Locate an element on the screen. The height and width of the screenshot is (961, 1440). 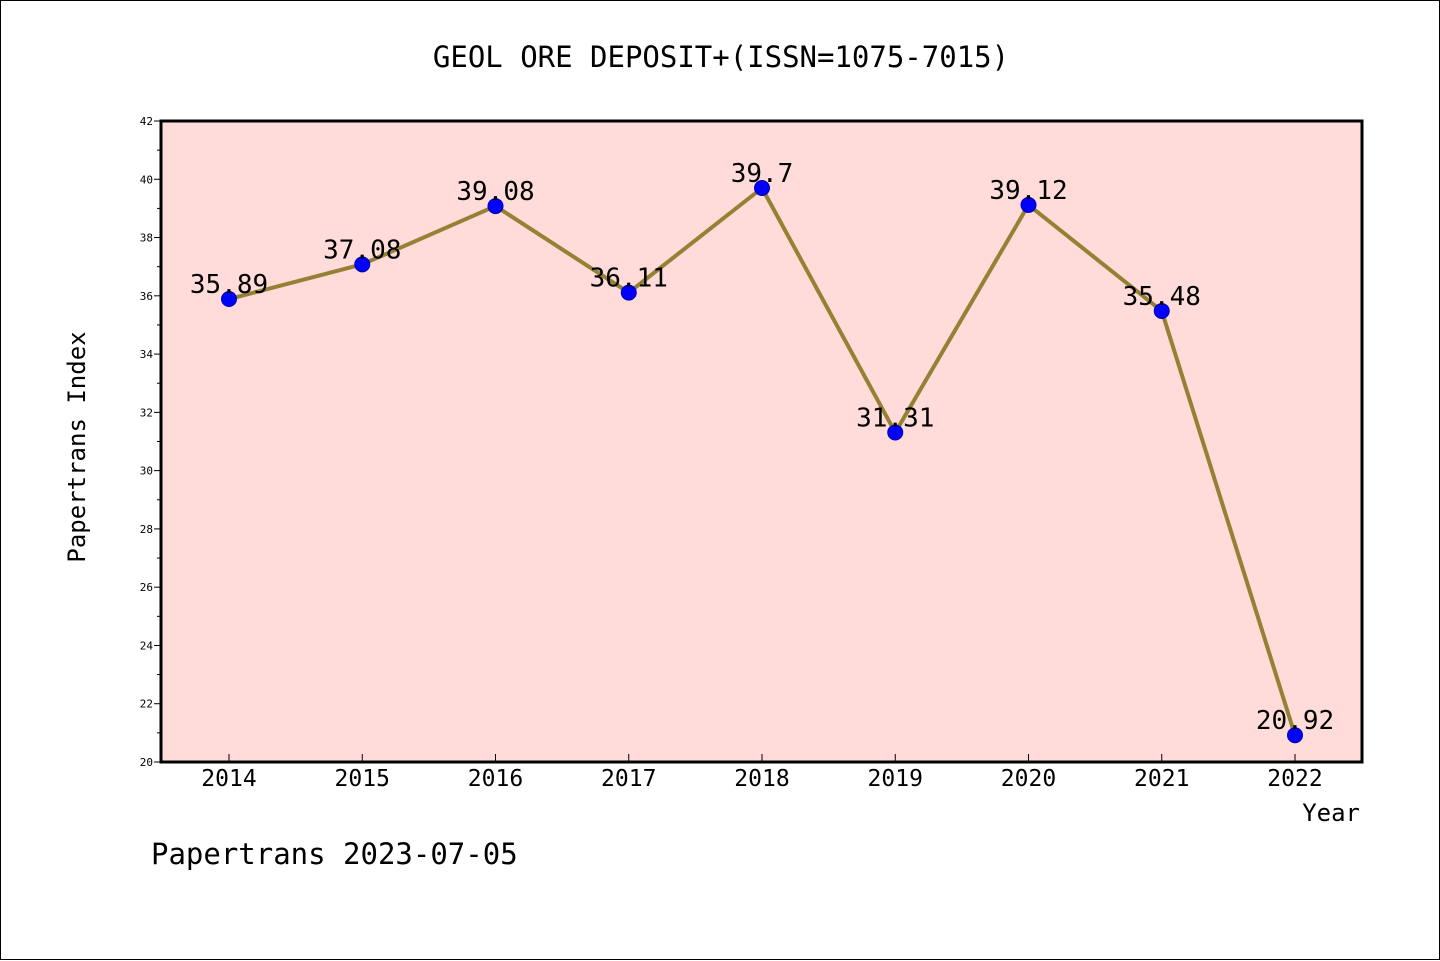
y-tick-label: 40 is located at coordinates (146, 179).